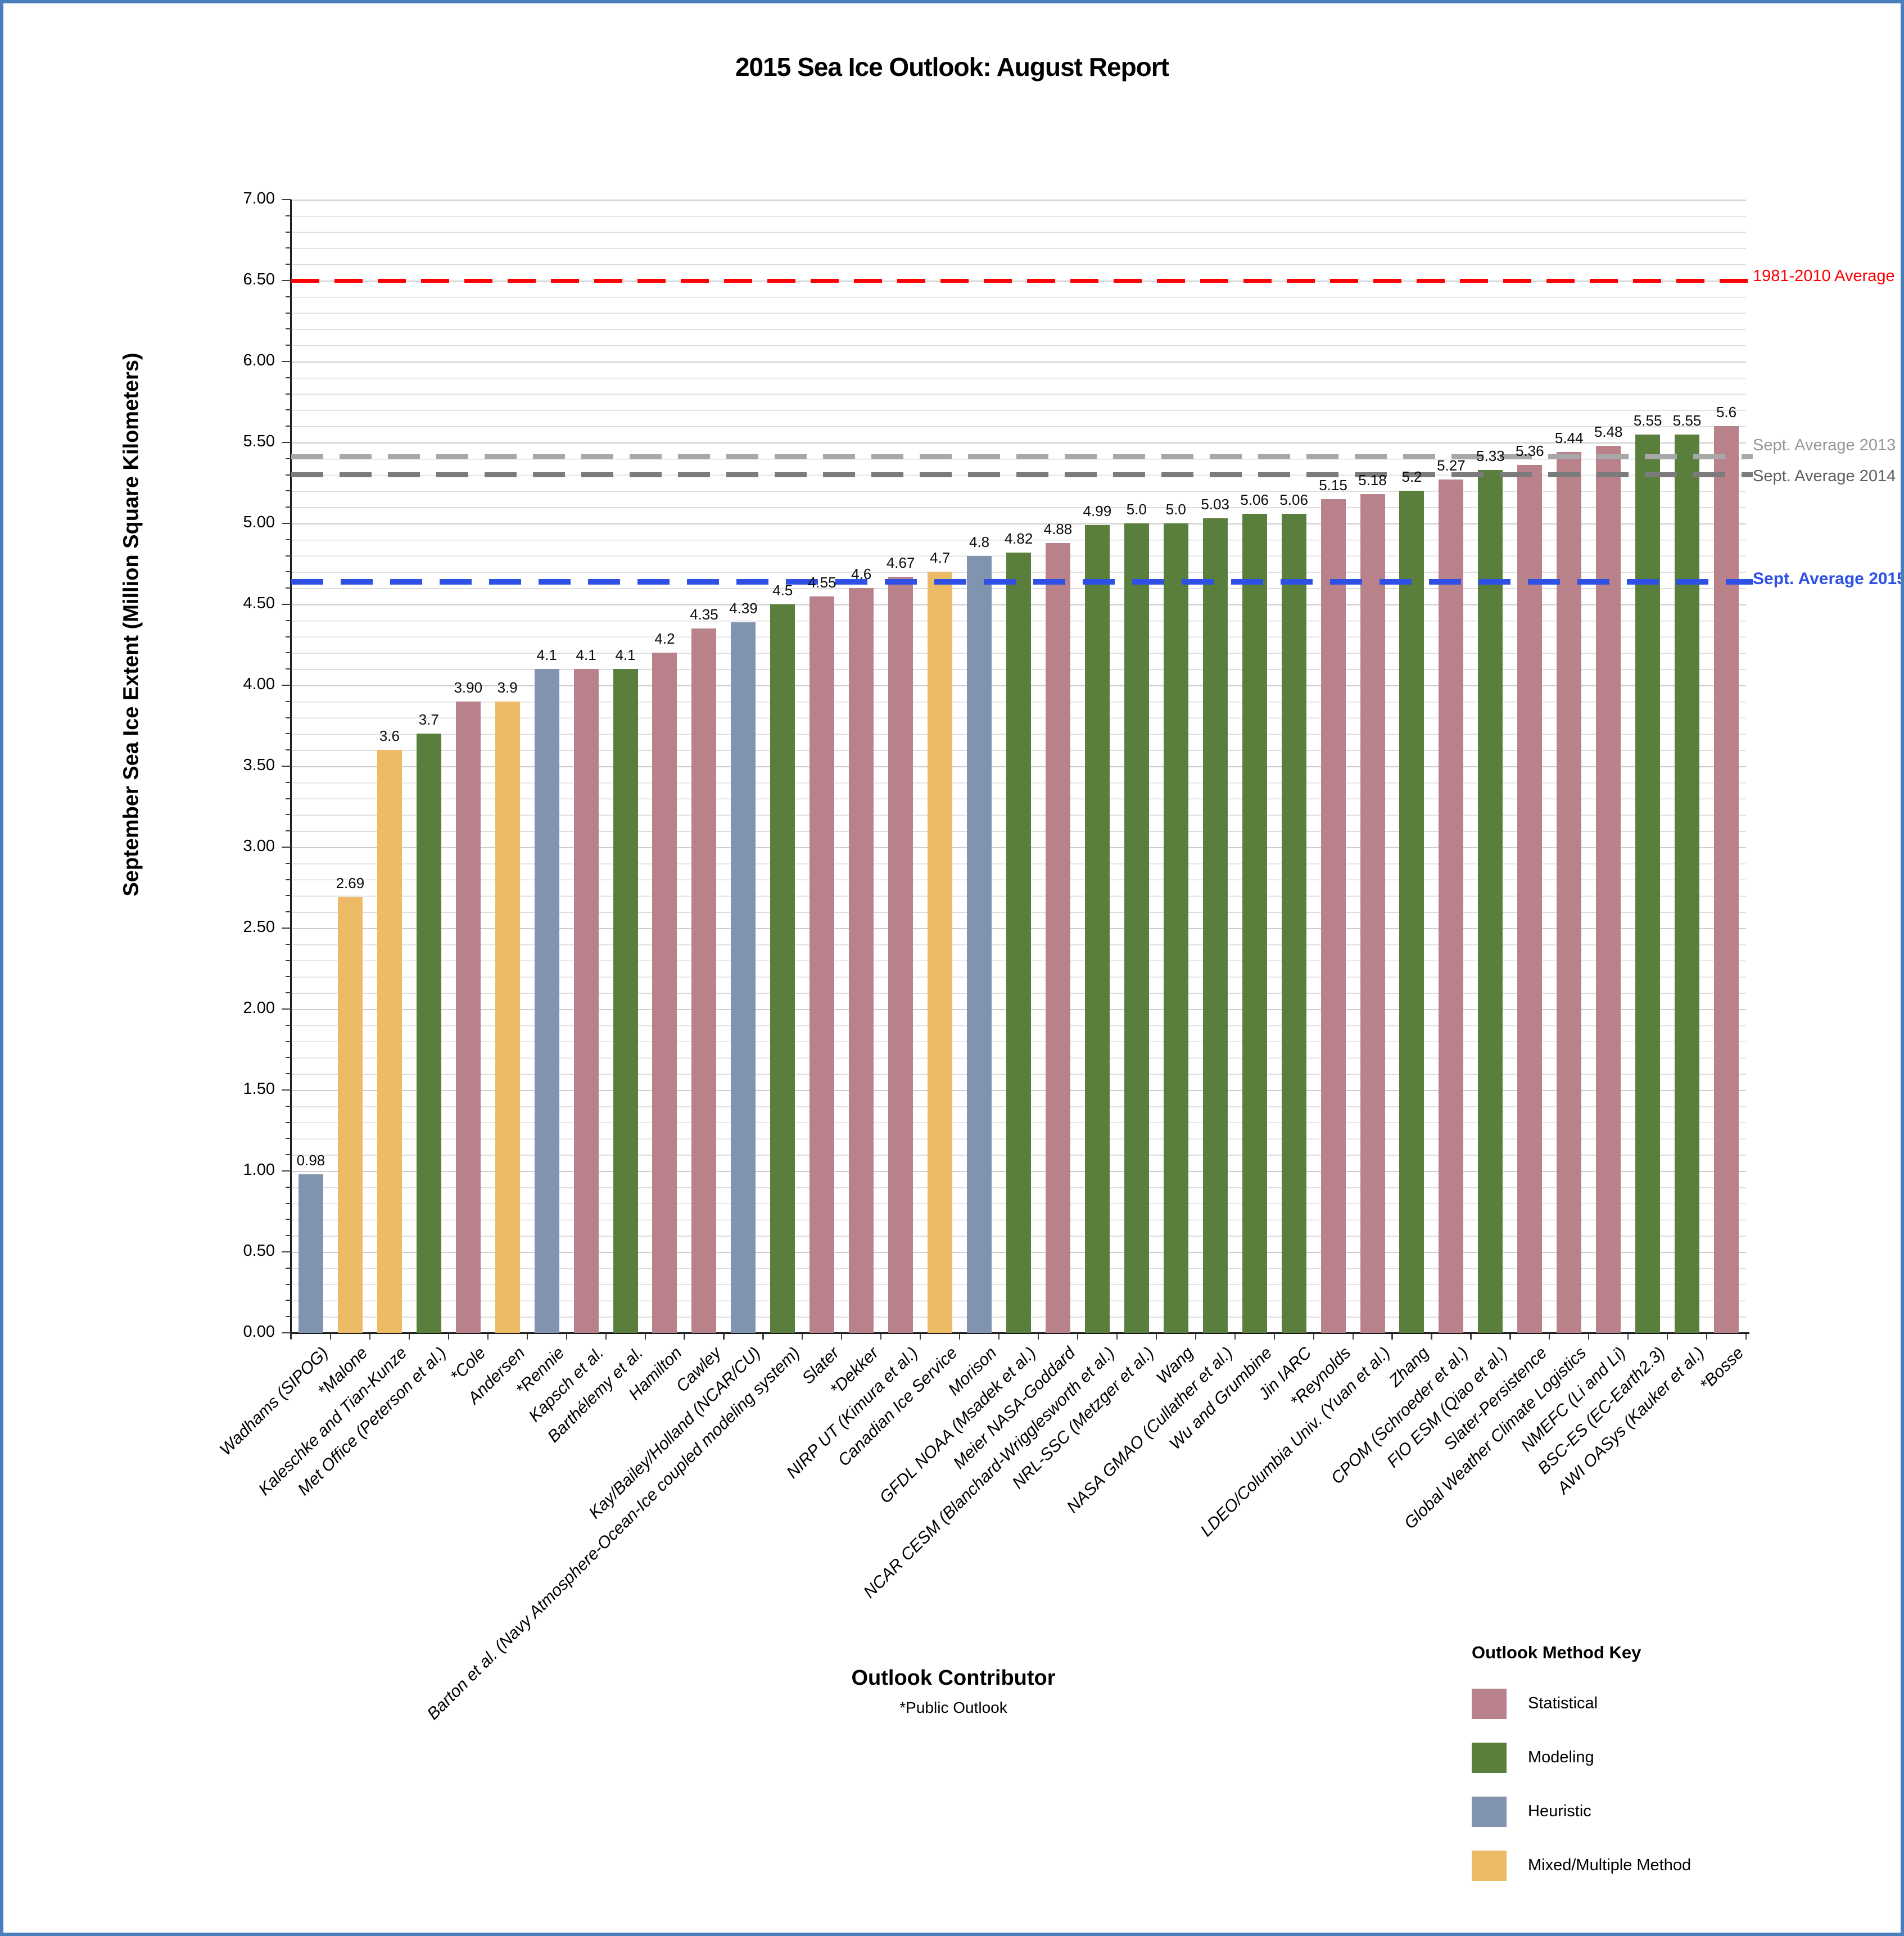 The height and width of the screenshot is (1936, 1904). What do you see at coordinates (1824, 476) in the screenshot?
I see `reference-line-label-sept-avg-2014: Sept. Average 2014` at bounding box center [1824, 476].